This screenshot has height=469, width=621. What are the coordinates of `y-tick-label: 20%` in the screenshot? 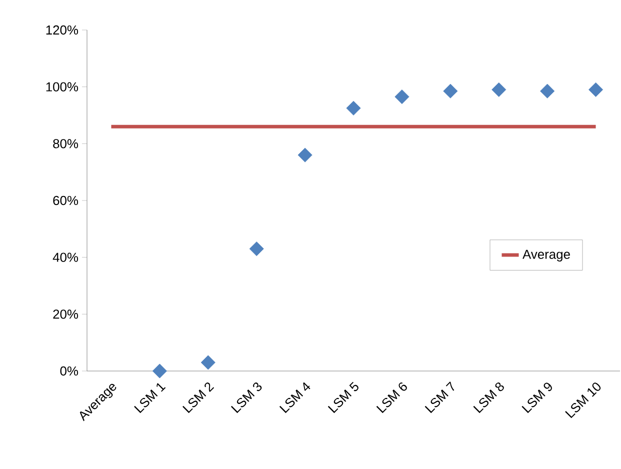 It's located at (65, 314).